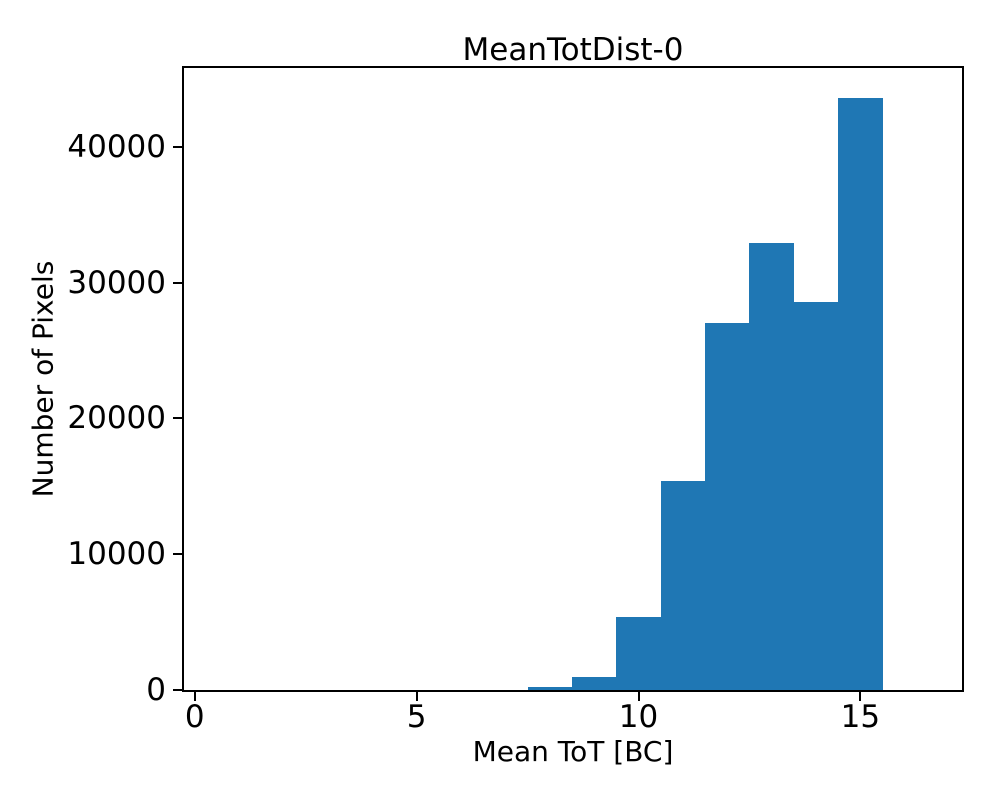 Image resolution: width=1000 pixels, height=800 pixels. I want to click on chart-title: MeanTotDist-0, so click(573, 50).